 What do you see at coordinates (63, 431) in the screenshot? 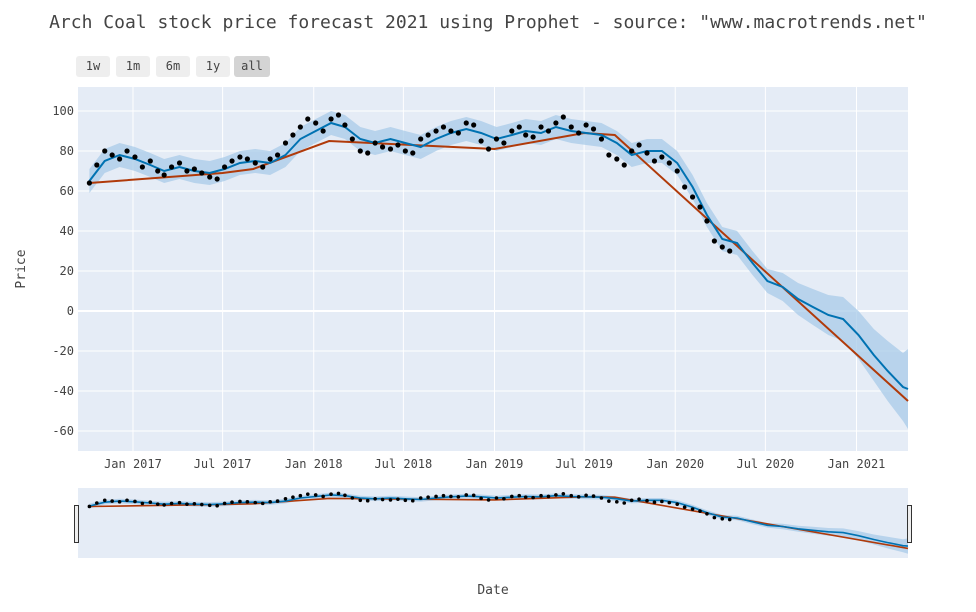
I see `y-tick-label: -60` at bounding box center [63, 431].